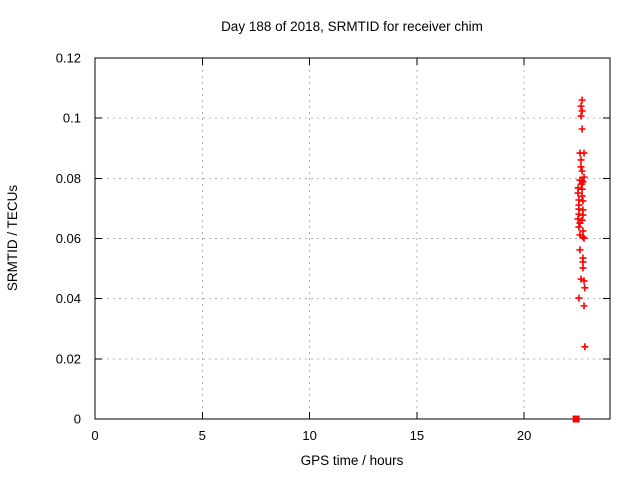 This screenshot has width=640, height=480. I want to click on y-tick-label: 0, so click(77, 419).